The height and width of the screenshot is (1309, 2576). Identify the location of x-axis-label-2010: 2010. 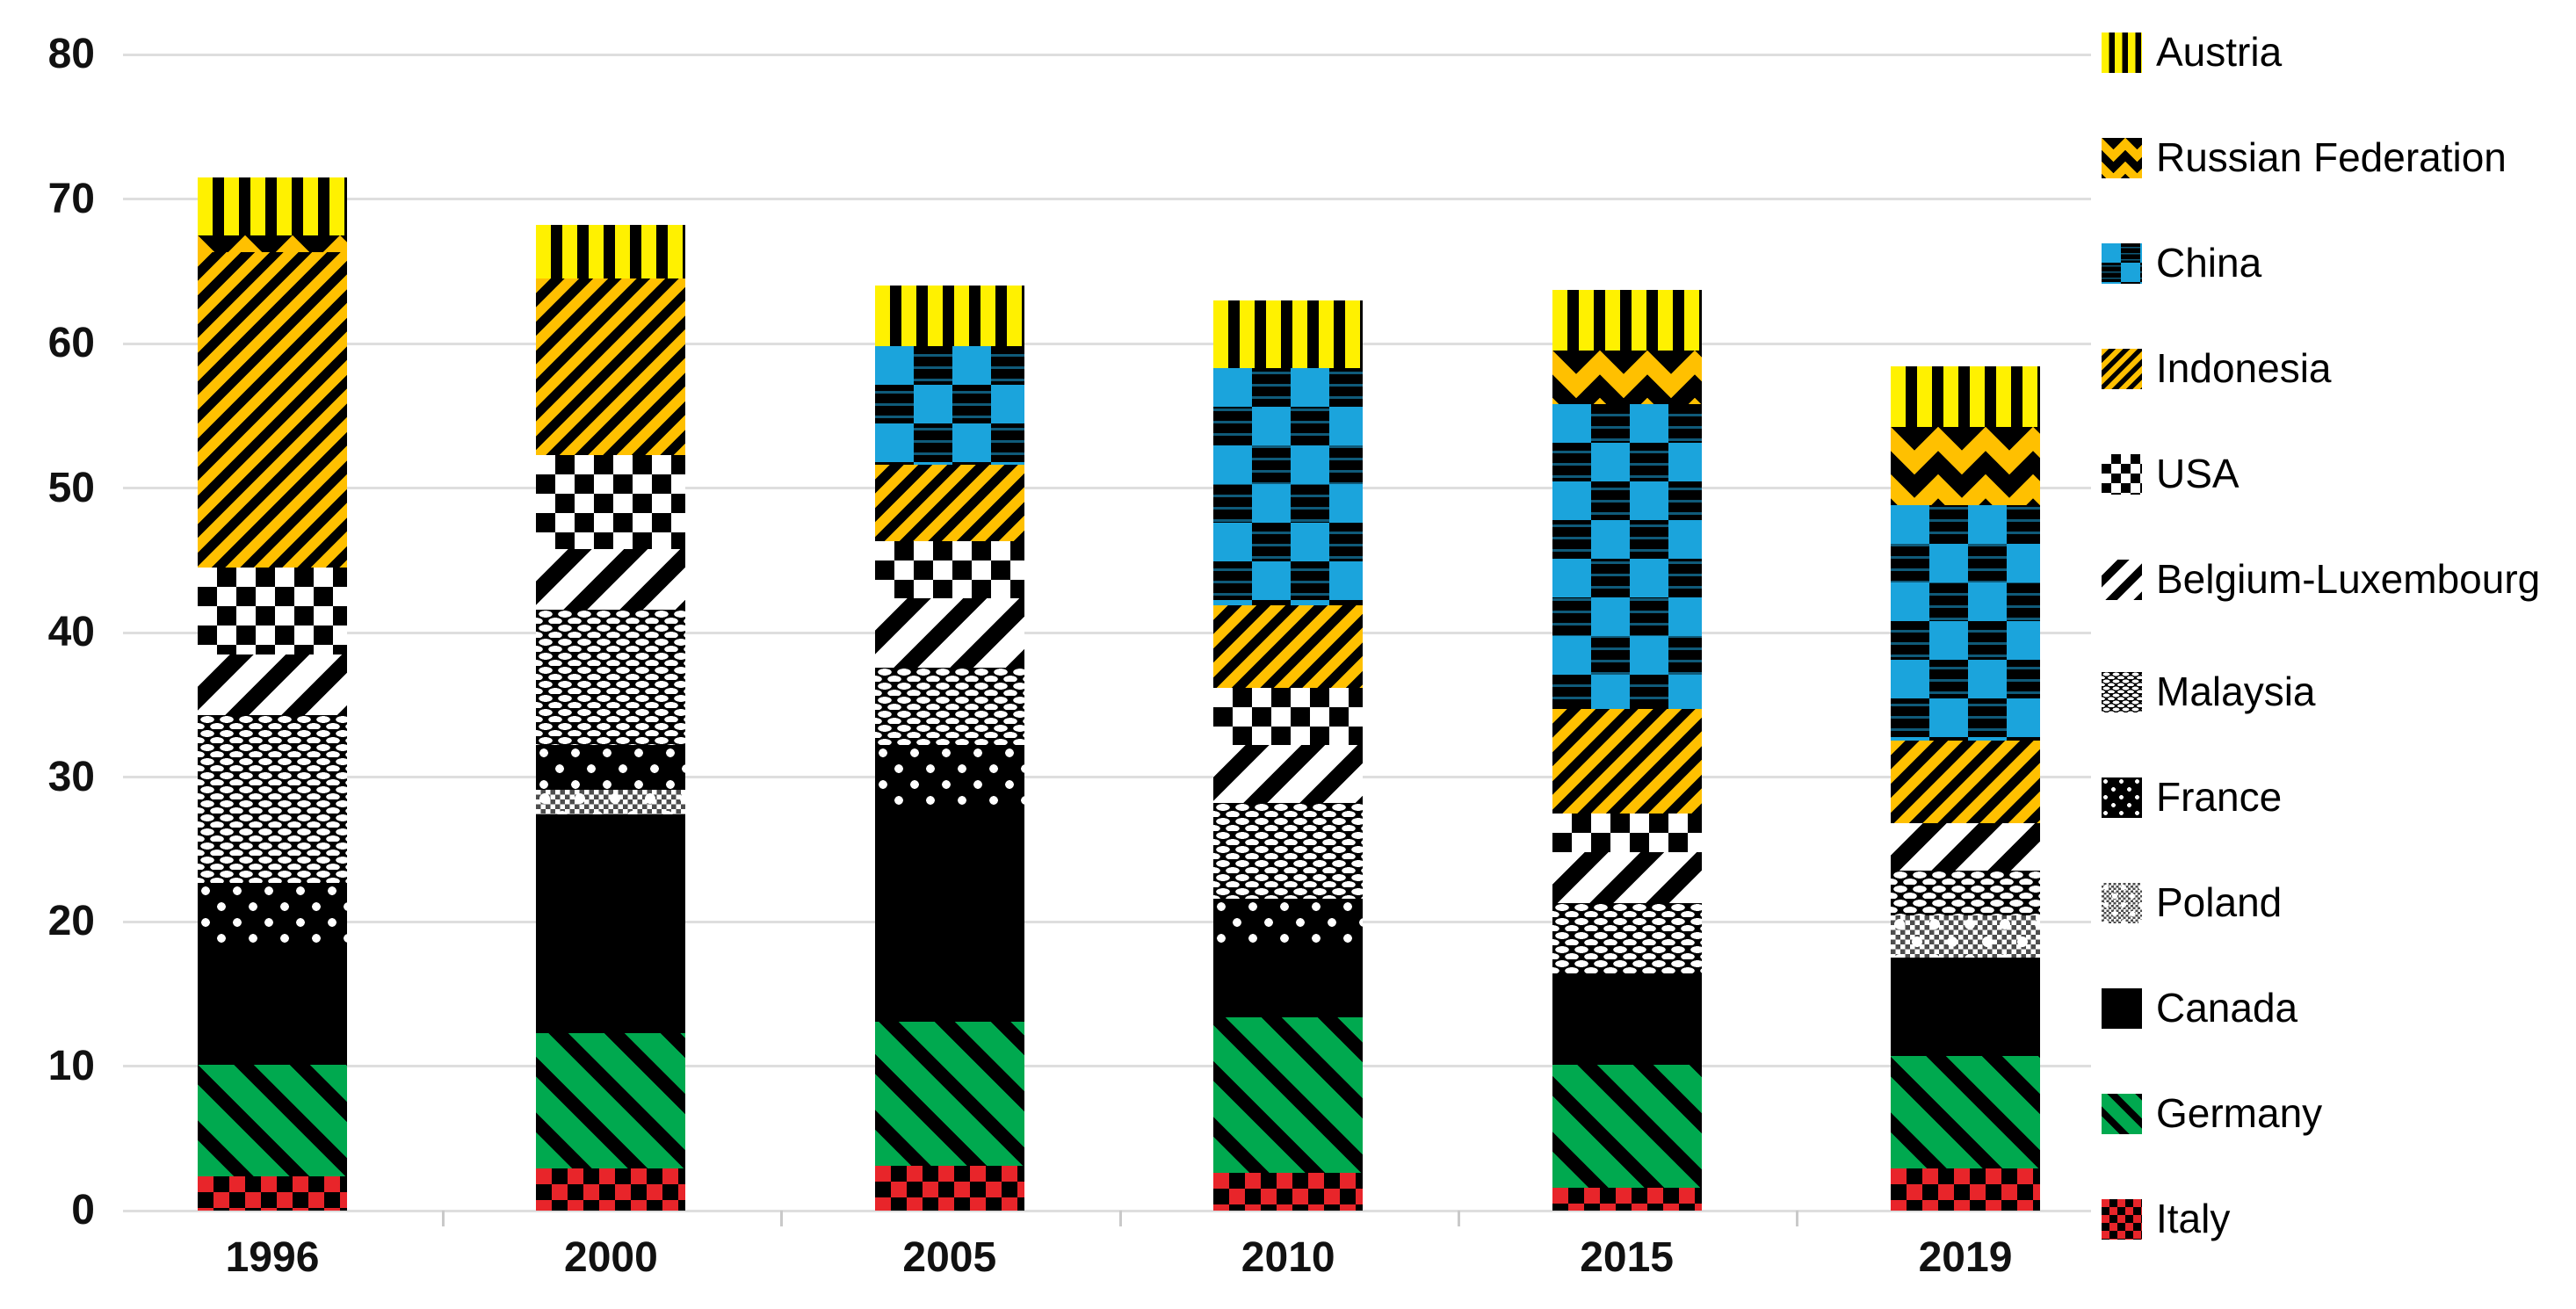
(1288, 1257).